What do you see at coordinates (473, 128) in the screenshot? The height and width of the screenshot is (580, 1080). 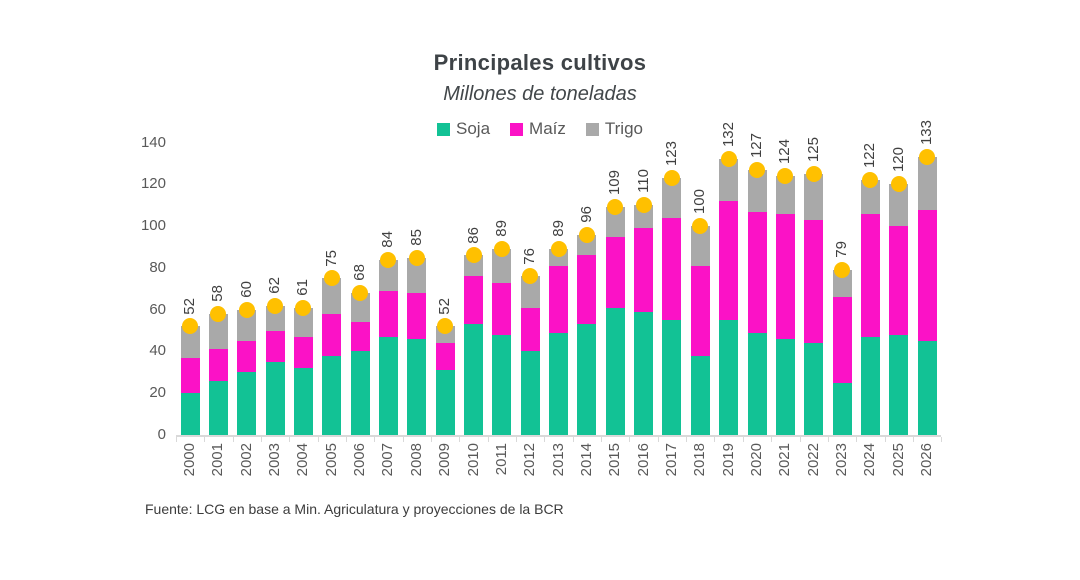 I see `legend-label: Soja` at bounding box center [473, 128].